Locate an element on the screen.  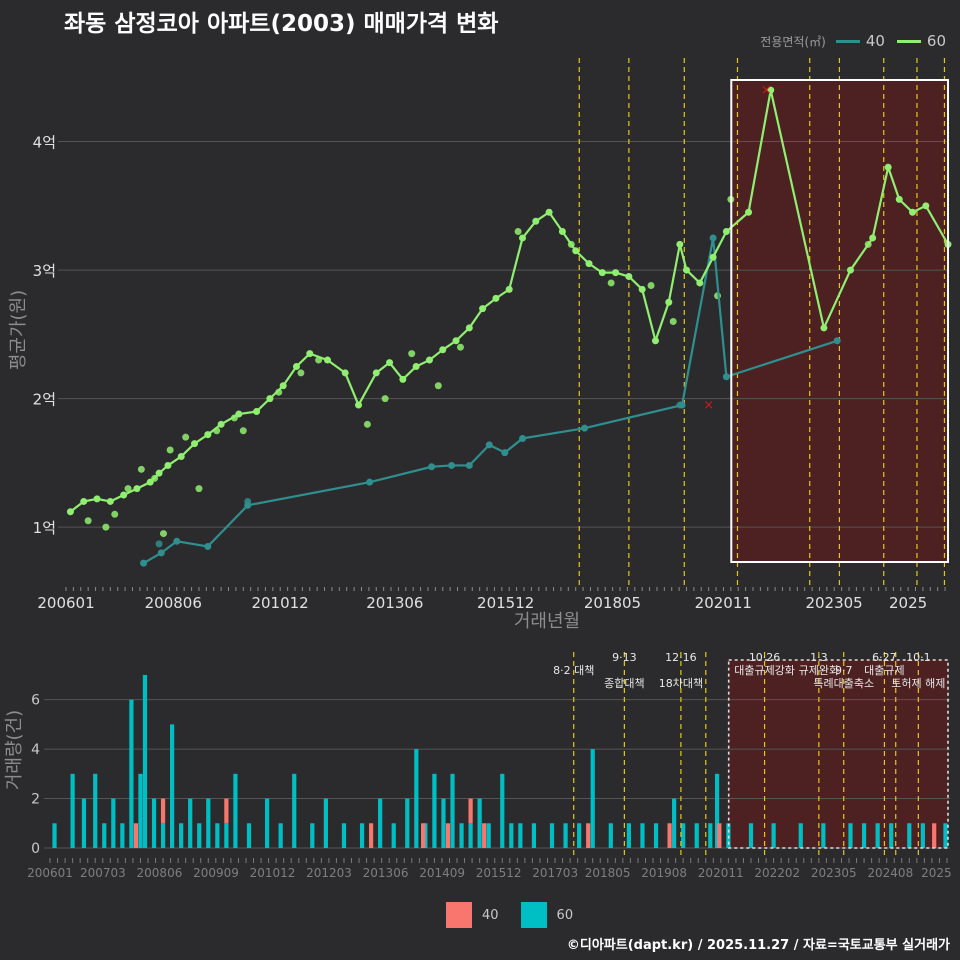
policy-annotation: 대출규제강화 is located at coordinates (764, 670).